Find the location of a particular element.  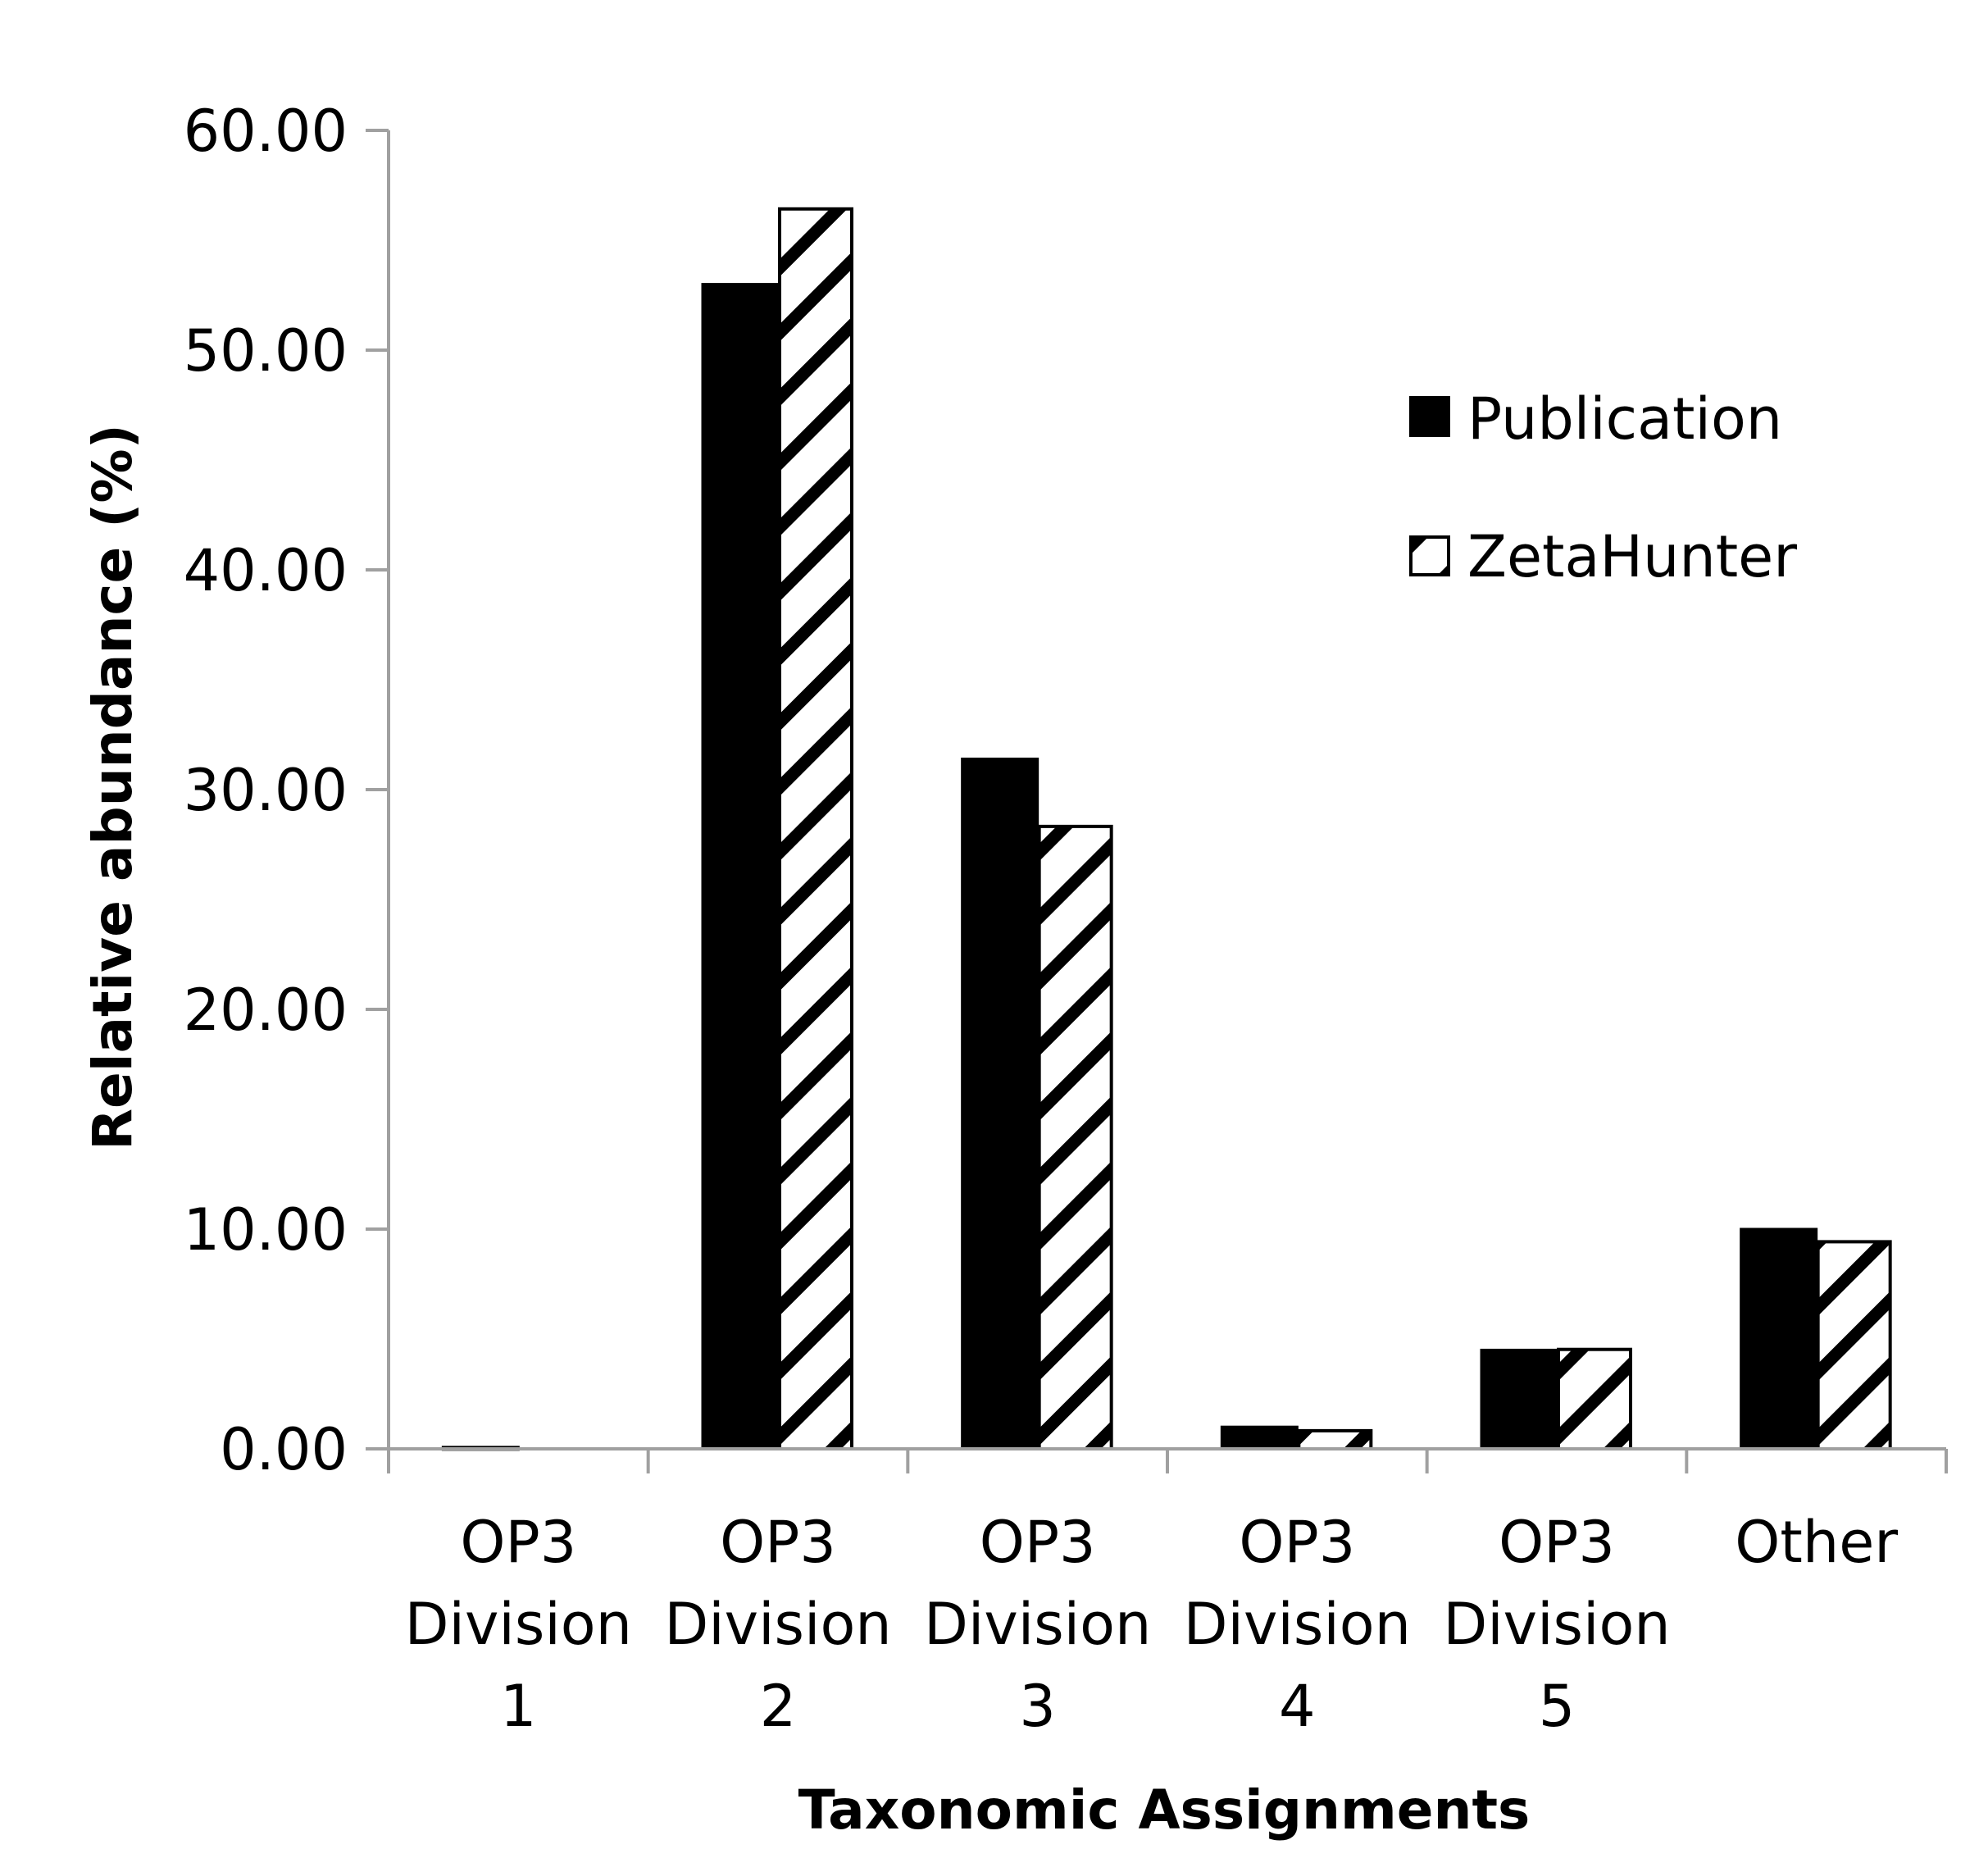

x-tick-label-line: 3 is located at coordinates (1037, 1706).